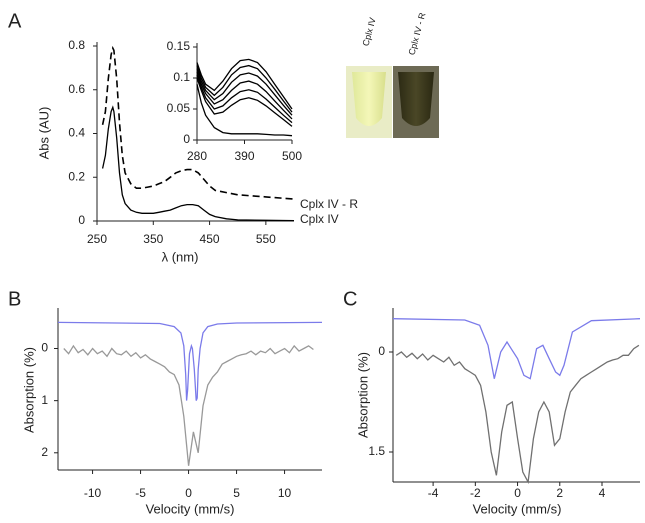  Describe the element at coordinates (244, 156) in the screenshot. I see `x-tick-label: 390` at that location.